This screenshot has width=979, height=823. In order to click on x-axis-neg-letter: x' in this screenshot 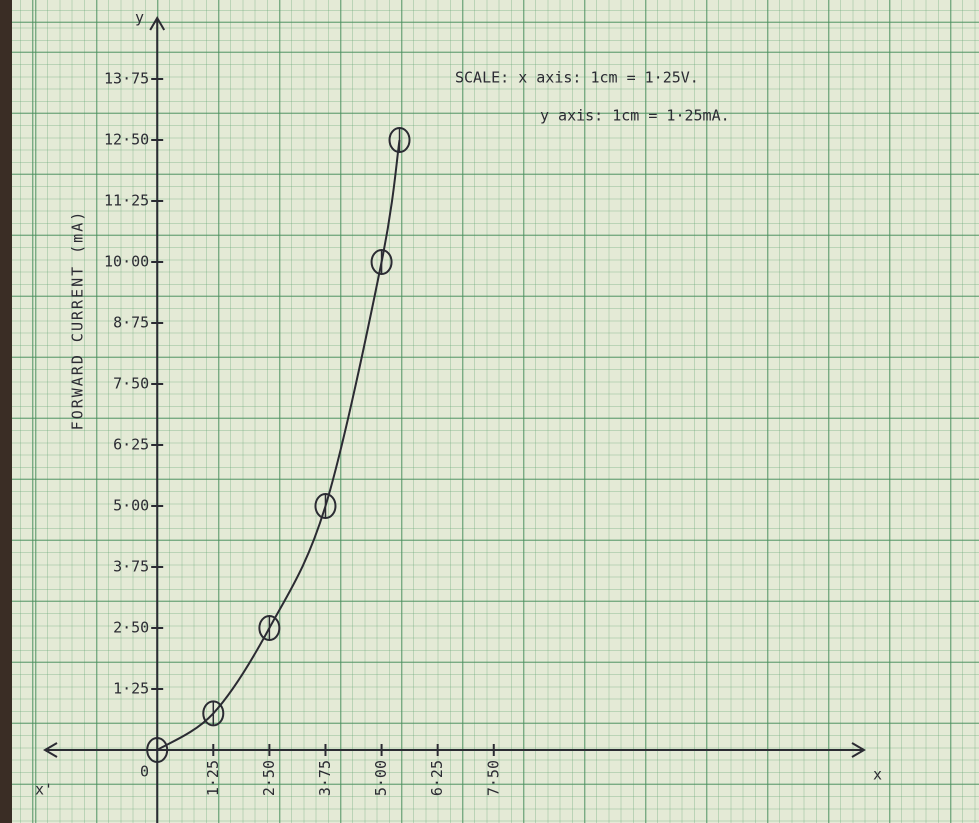, I will do `click(44, 790)`.